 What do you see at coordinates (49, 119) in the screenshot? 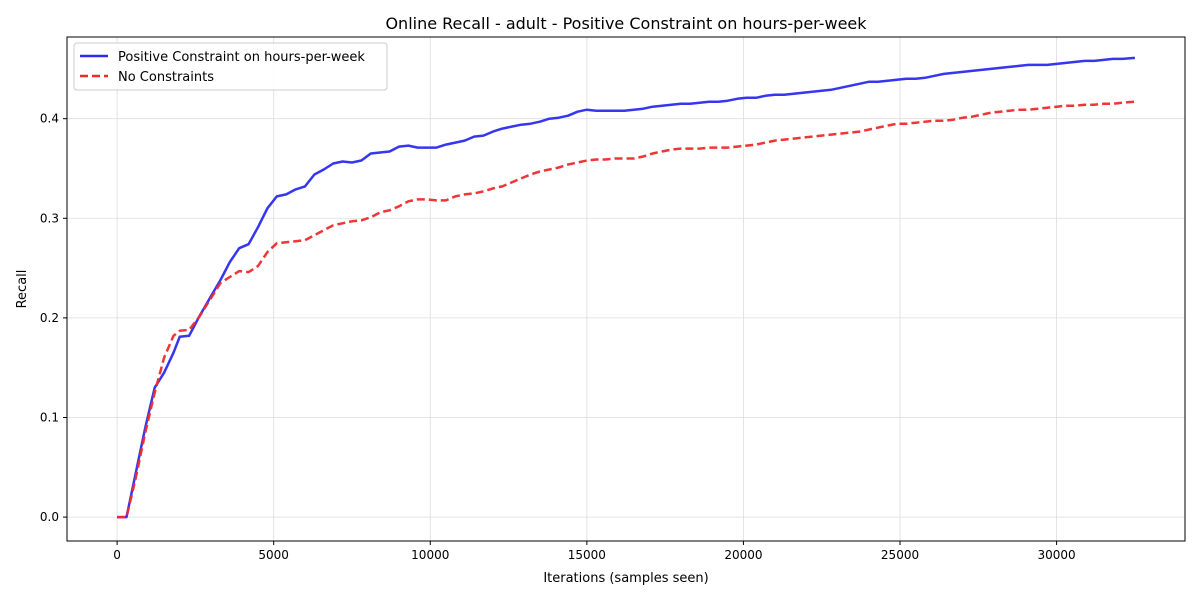
I see `y-tick-label: 0.4` at bounding box center [49, 119].